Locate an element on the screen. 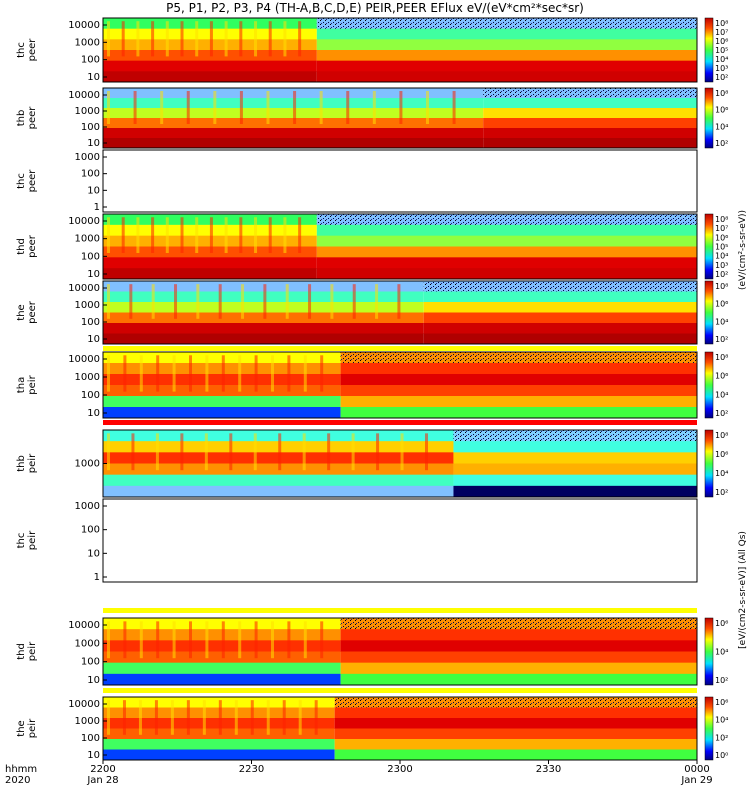  ylabel-probe: thc is located at coordinates (21, 541).